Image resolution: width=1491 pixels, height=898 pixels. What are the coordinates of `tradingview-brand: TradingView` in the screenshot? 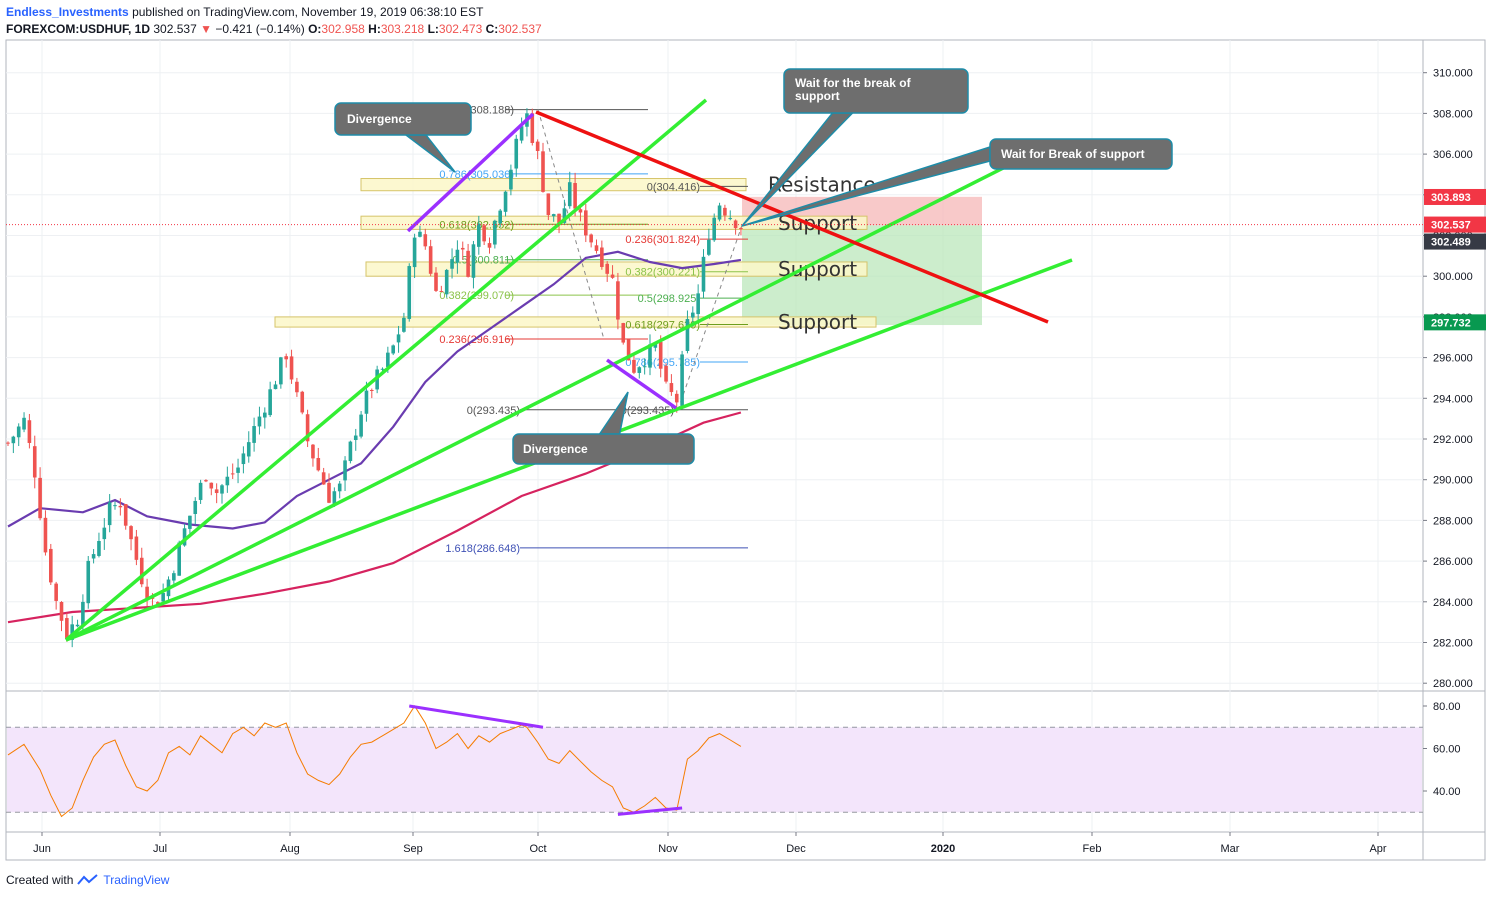 It's located at (136, 880).